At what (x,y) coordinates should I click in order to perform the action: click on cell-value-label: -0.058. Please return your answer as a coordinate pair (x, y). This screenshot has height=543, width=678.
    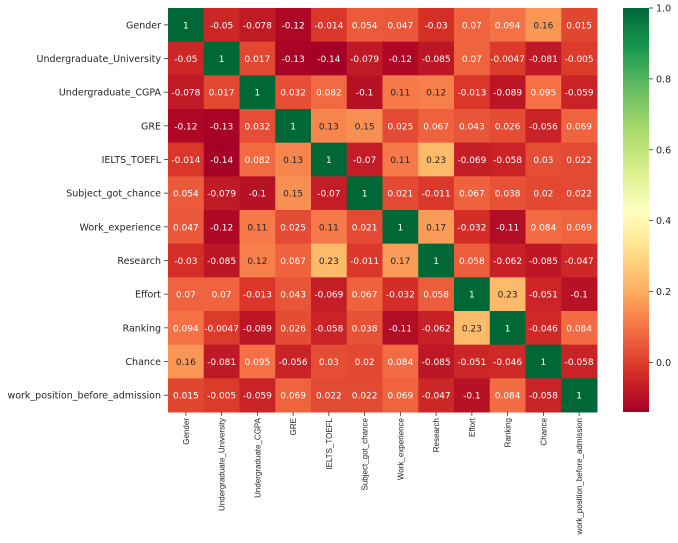
    Looking at the image, I should click on (579, 363).